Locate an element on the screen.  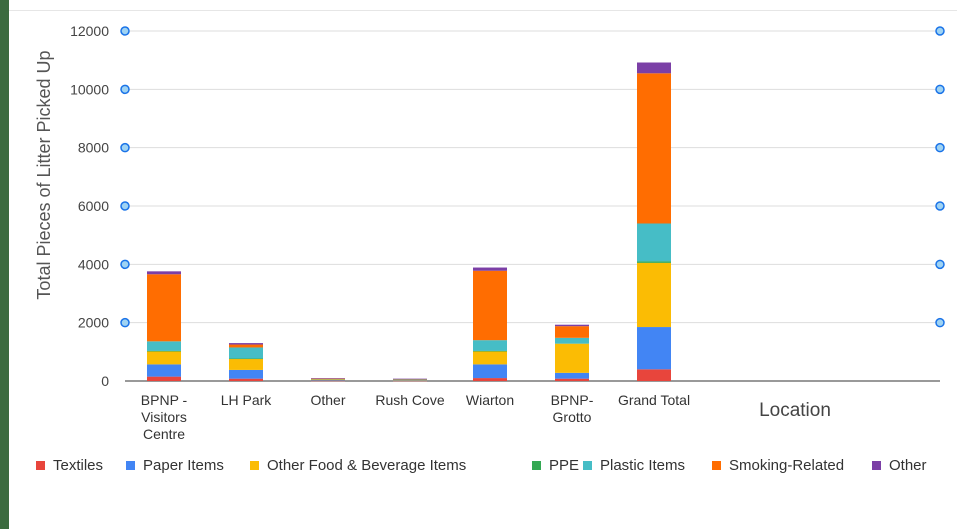
left-edge-bar is located at coordinates (4, 264).